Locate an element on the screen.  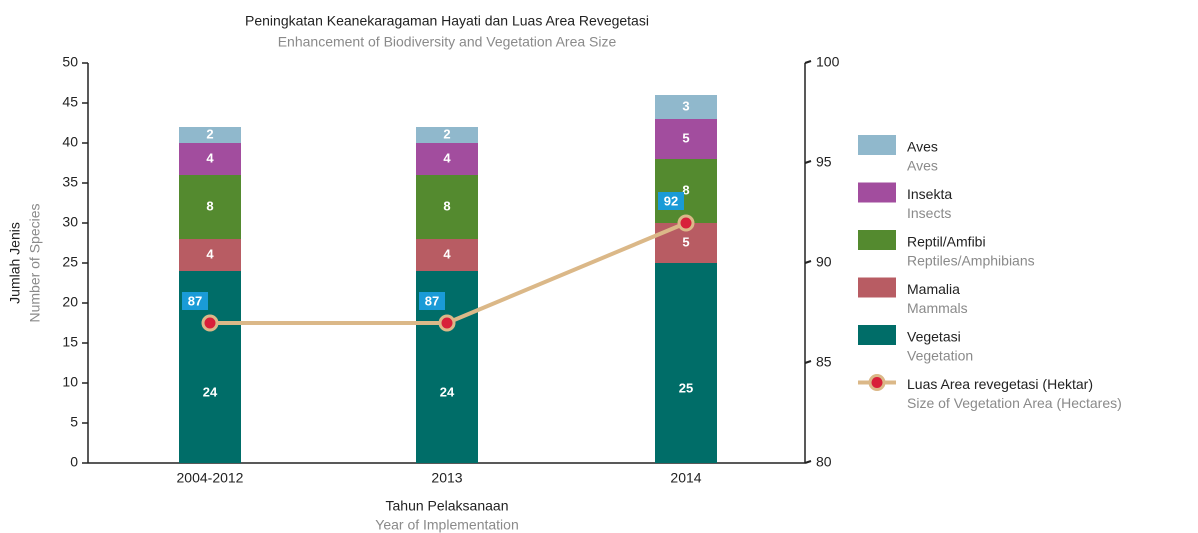
x-tick-label: 2004-2012 is located at coordinates (210, 478).